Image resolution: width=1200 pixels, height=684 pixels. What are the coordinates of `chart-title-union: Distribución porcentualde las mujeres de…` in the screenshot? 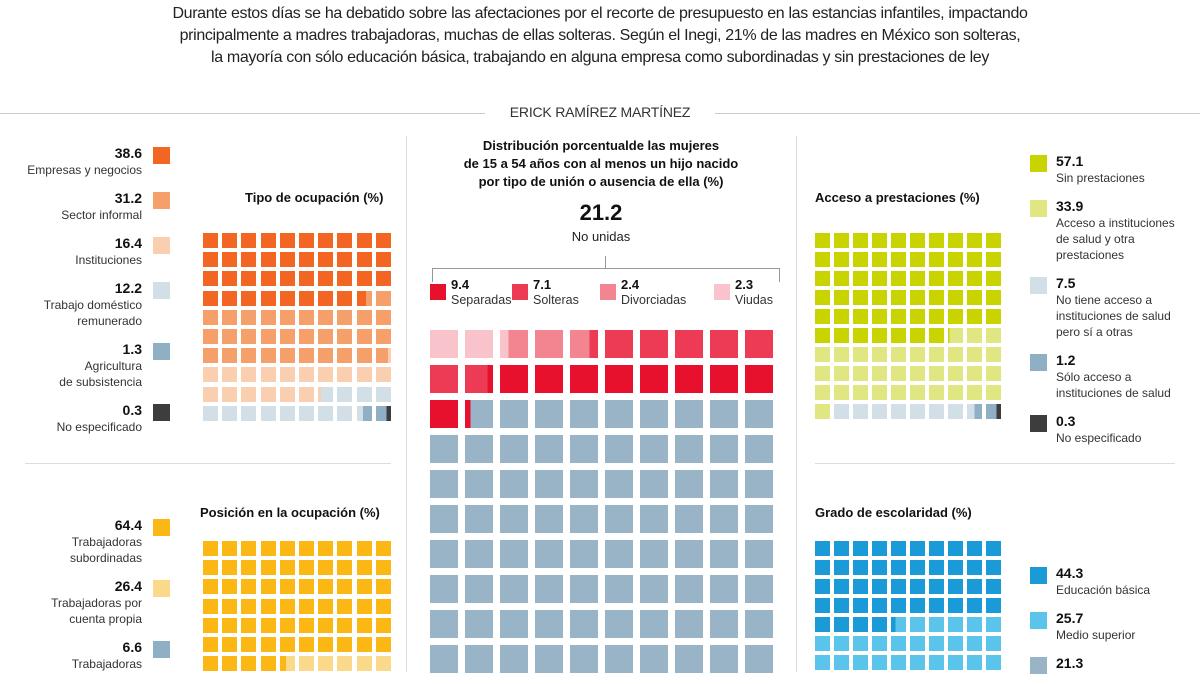 It's located at (601, 164).